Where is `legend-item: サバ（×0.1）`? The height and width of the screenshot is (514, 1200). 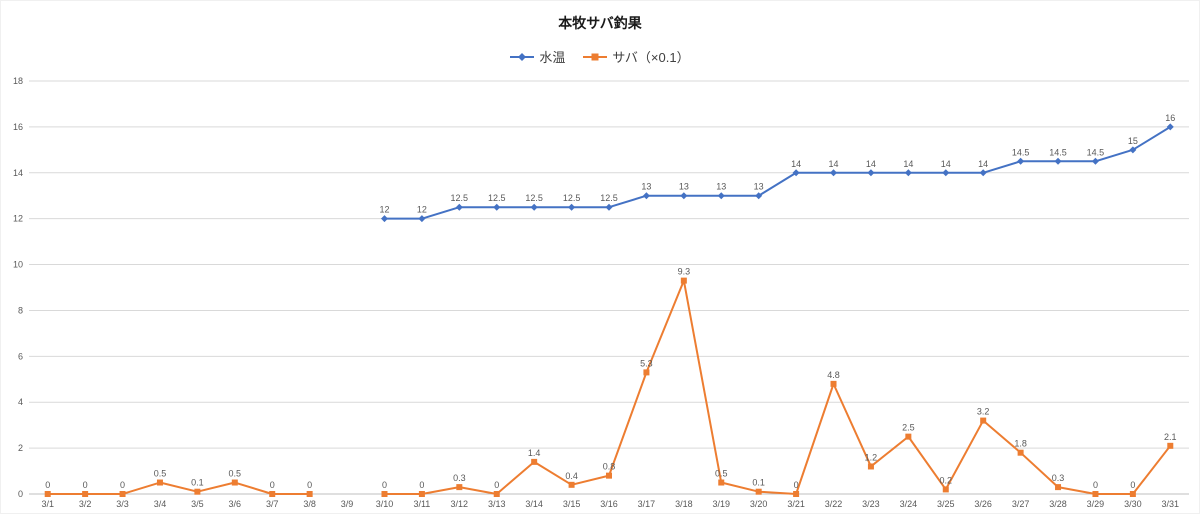 legend-item: サバ（×0.1） is located at coordinates (636, 56).